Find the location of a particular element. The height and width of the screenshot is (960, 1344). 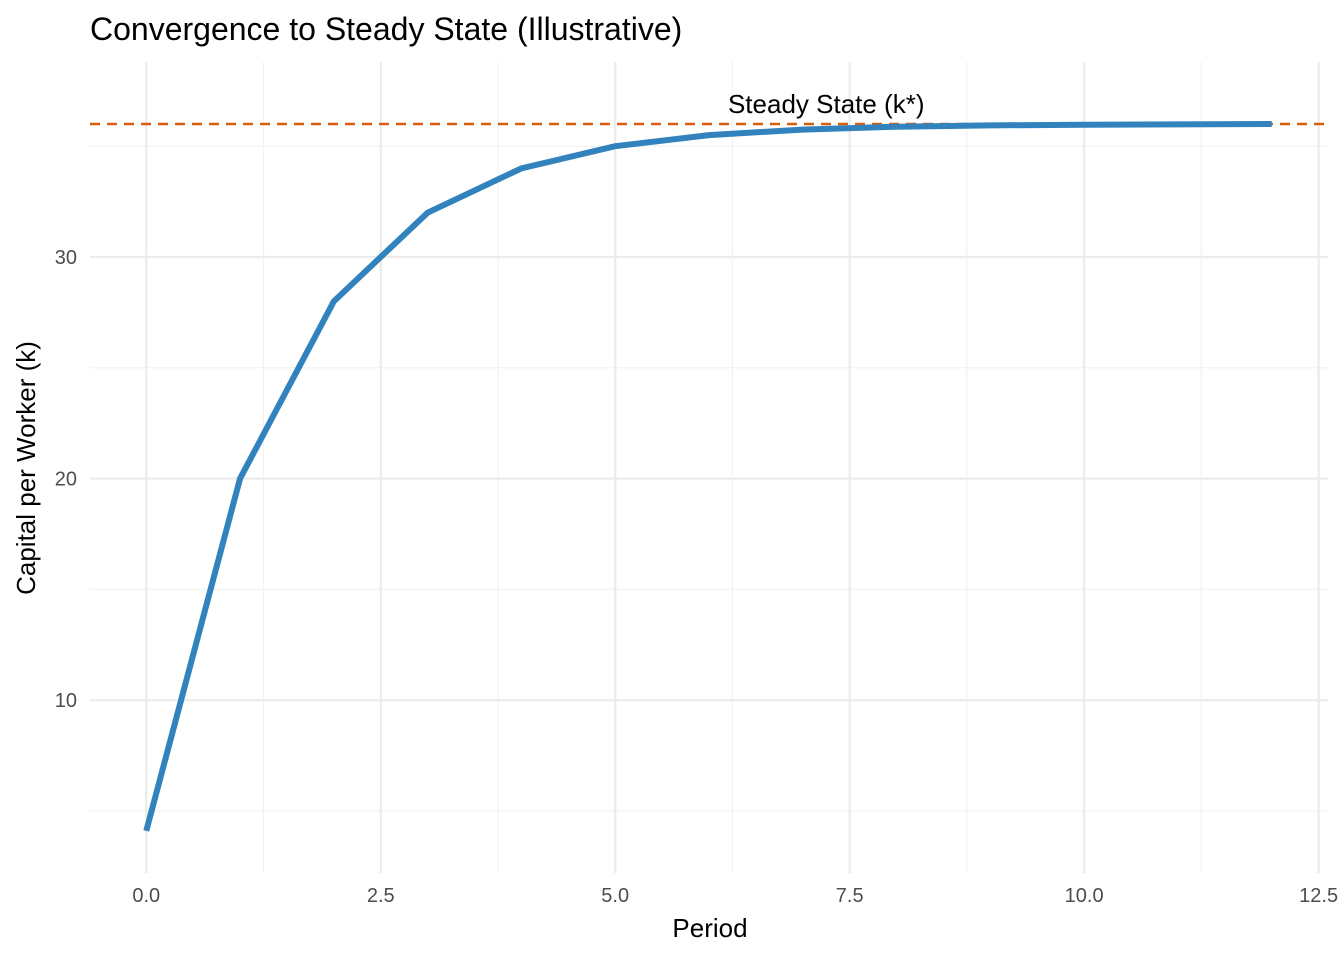

x-tick-label-2: 5.0 is located at coordinates (615, 896).